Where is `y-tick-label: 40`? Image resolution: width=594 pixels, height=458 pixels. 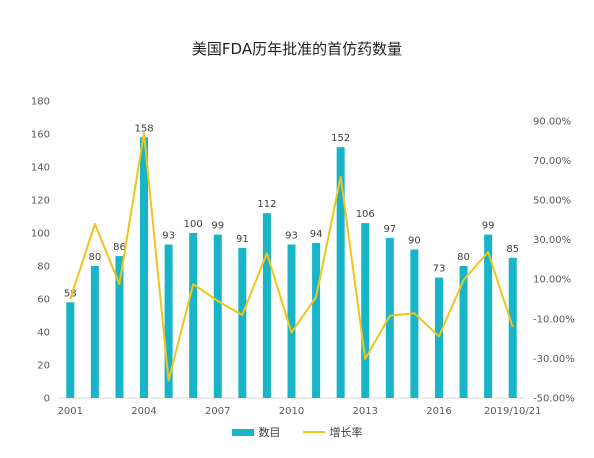
y-tick-label: 40 is located at coordinates (43, 333).